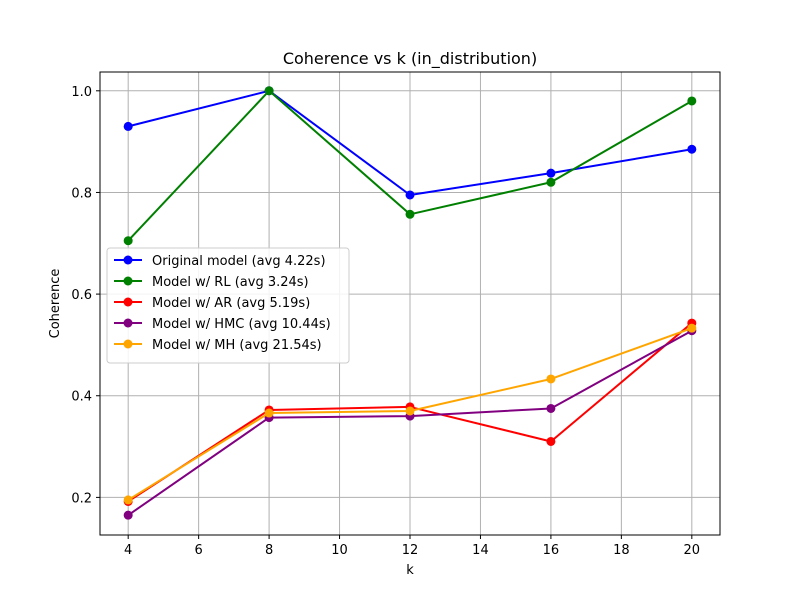 Image resolution: width=800 pixels, height=600 pixels. What do you see at coordinates (480, 550) in the screenshot?
I see `x-tick-label: 14` at bounding box center [480, 550].